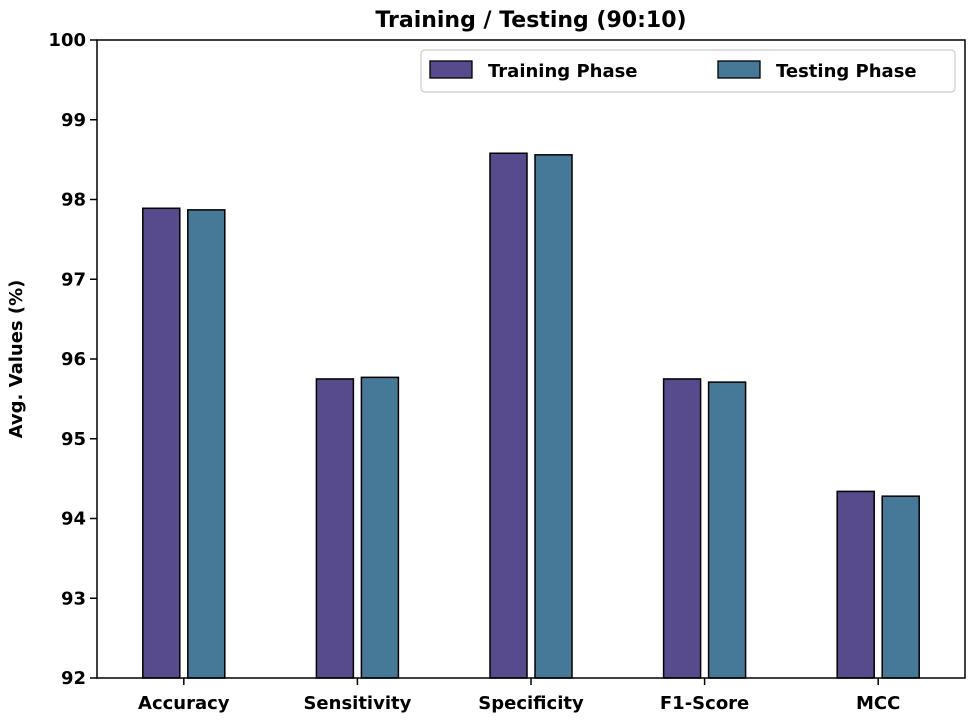 The height and width of the screenshot is (720, 975). What do you see at coordinates (878, 703) in the screenshot?
I see `x-tick-label: MCC` at bounding box center [878, 703].